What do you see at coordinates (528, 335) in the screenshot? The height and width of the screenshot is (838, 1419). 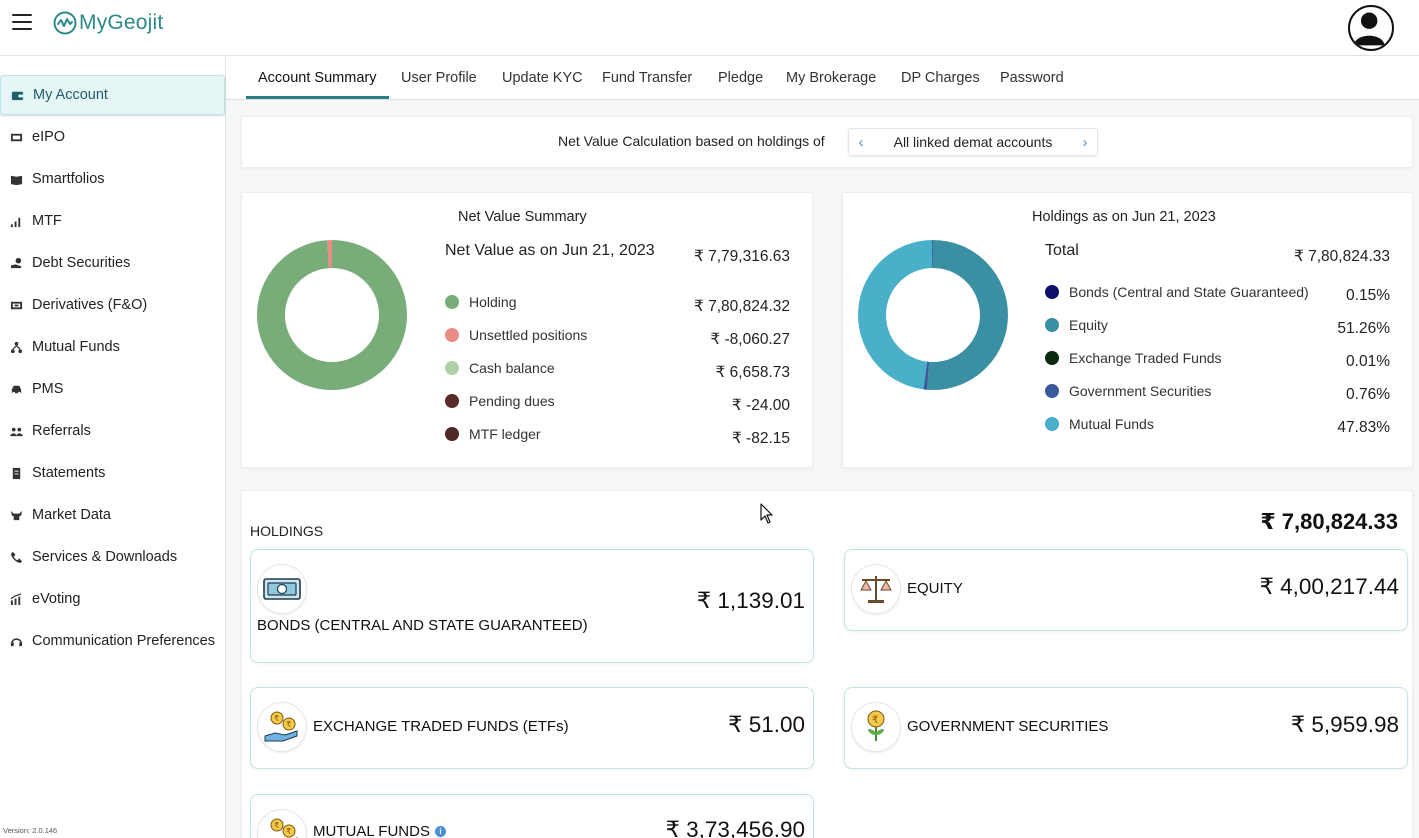 I see `legend-label: Unsettled positions` at bounding box center [528, 335].